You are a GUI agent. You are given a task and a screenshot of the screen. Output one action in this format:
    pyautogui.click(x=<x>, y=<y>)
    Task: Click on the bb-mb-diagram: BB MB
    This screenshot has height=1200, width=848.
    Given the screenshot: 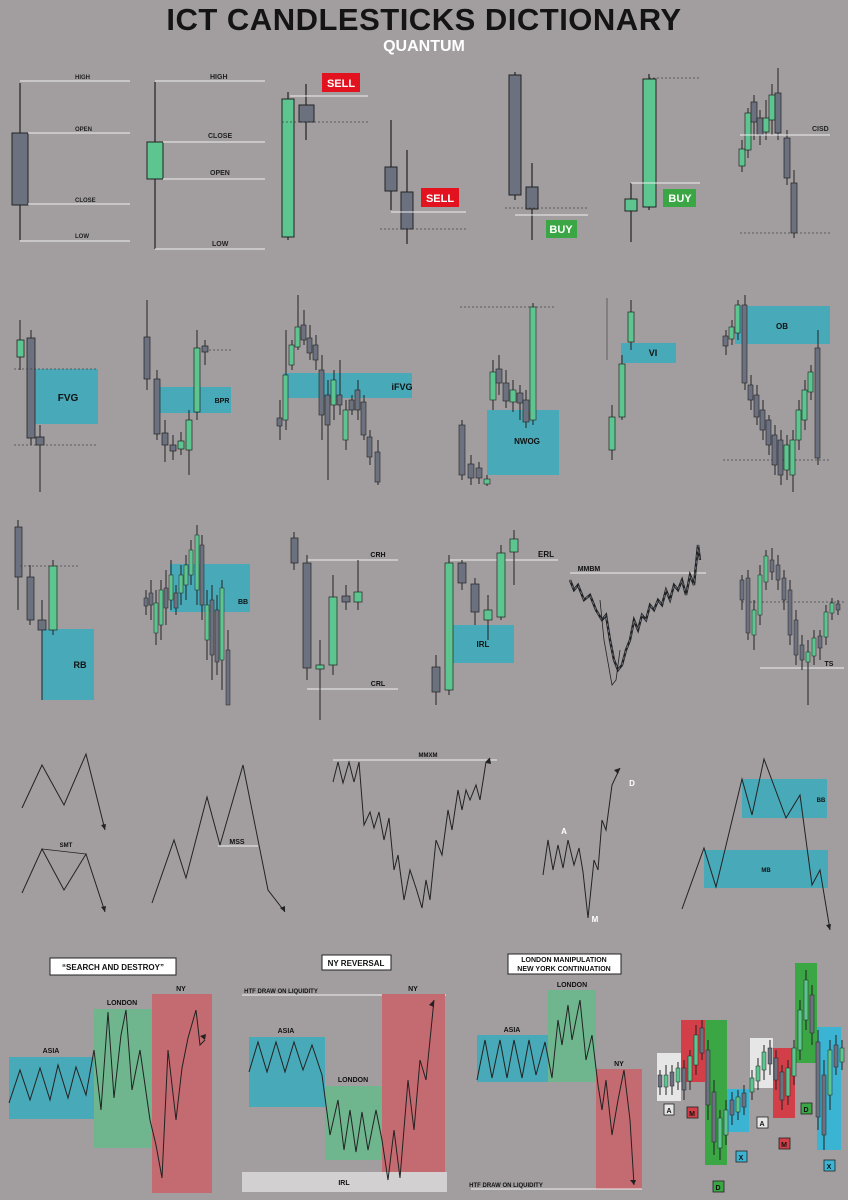 What is the action you would take?
    pyautogui.click(x=756, y=844)
    